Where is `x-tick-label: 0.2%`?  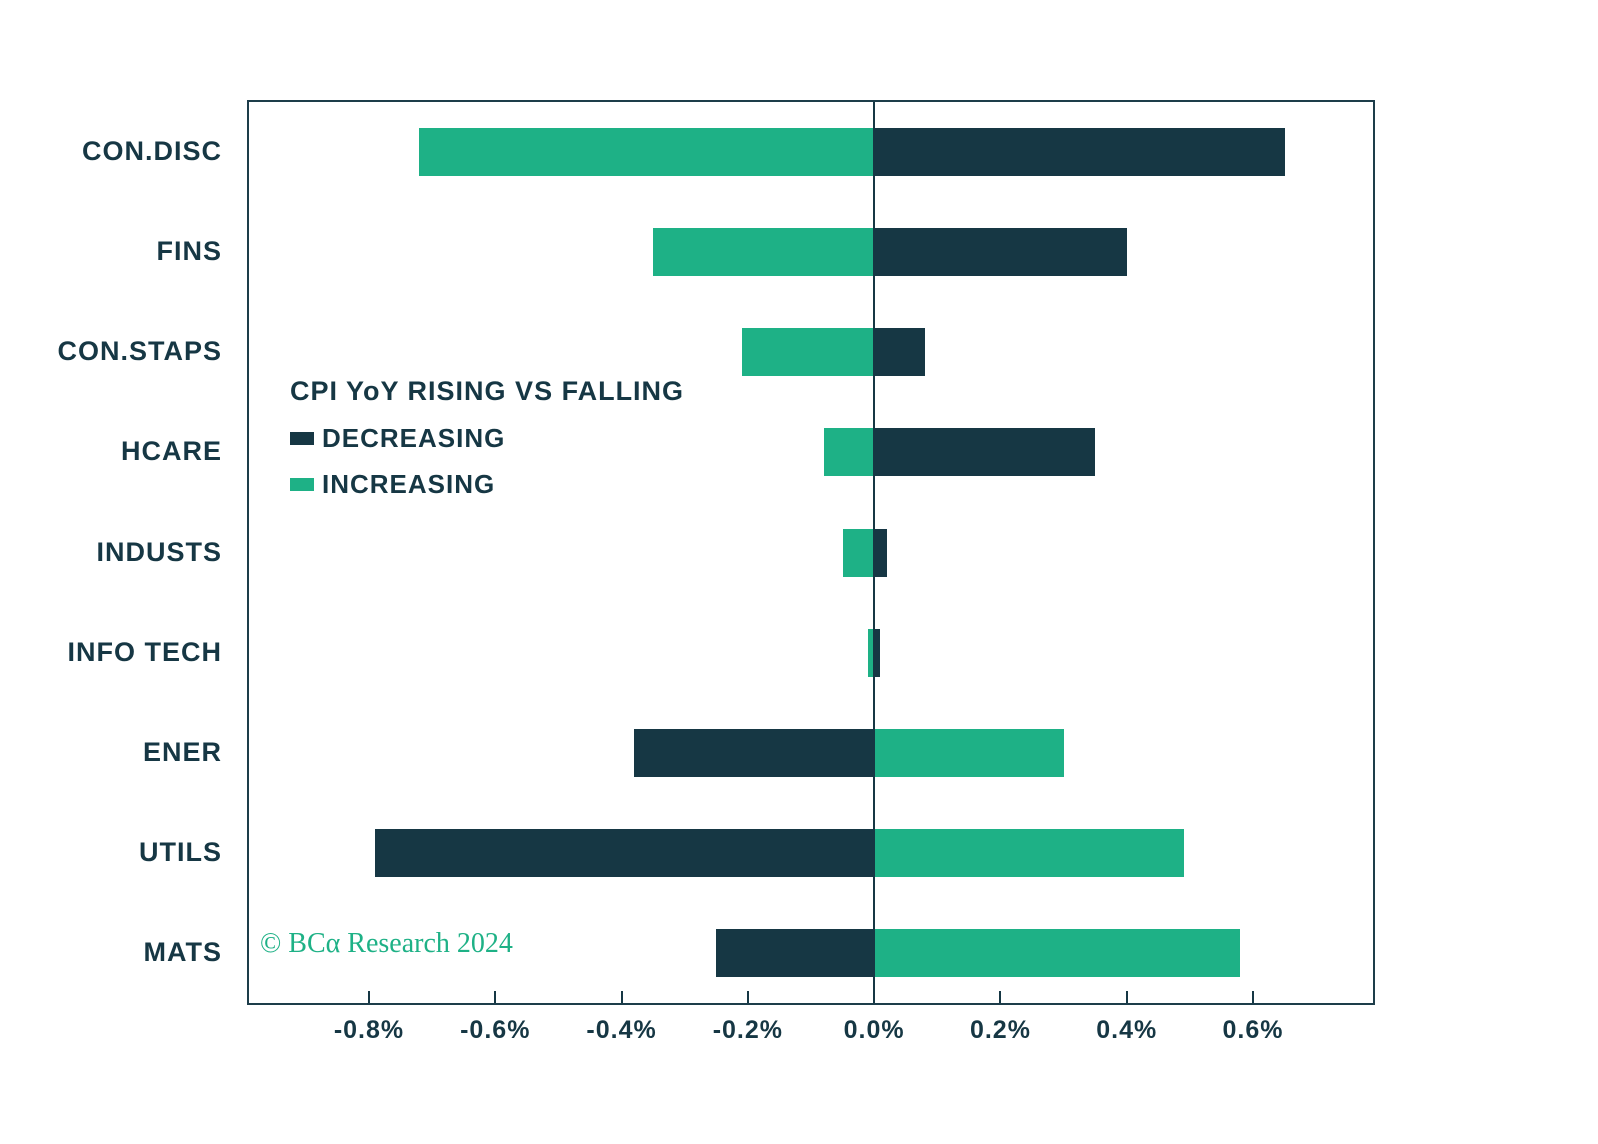 x-tick-label: 0.2% is located at coordinates (1000, 1030).